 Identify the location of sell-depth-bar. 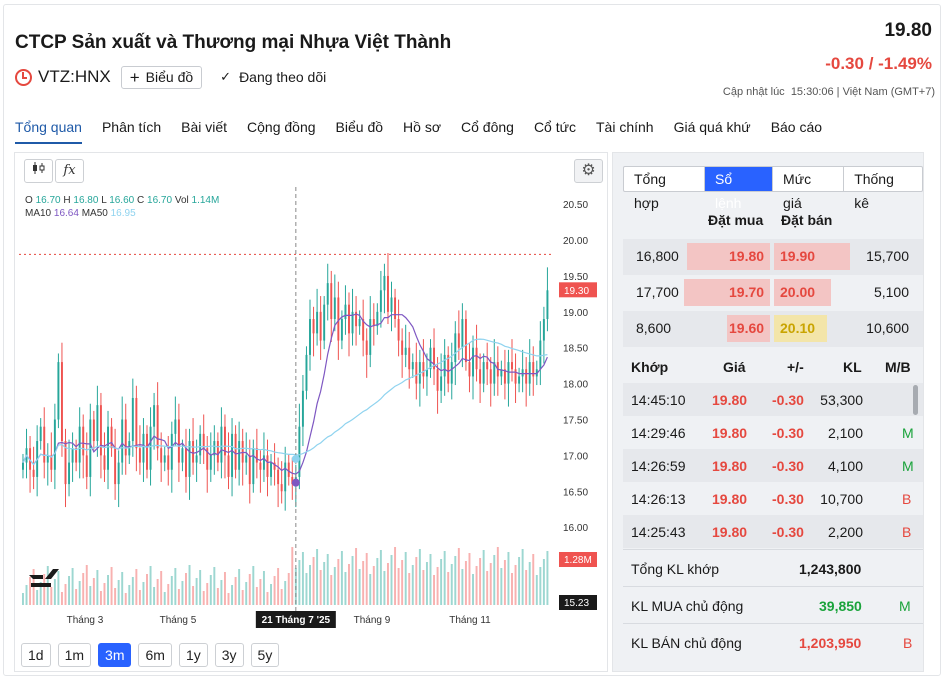
(802, 292).